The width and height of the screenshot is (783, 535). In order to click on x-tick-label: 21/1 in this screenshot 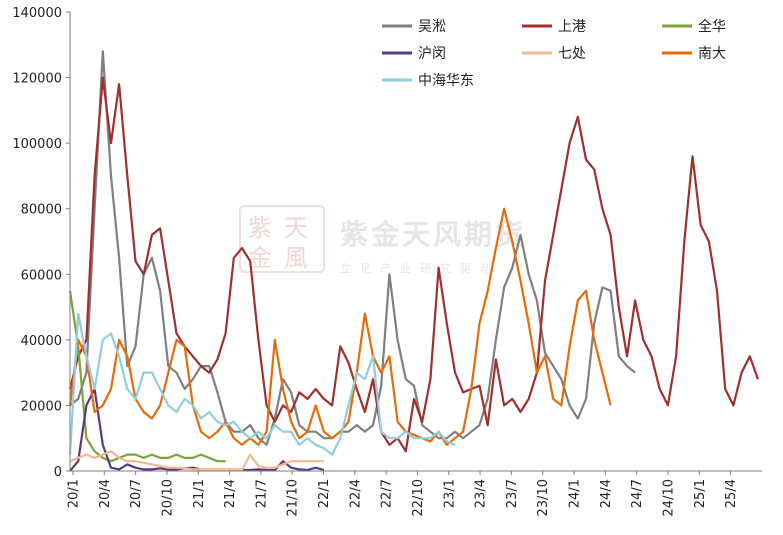, I will do `click(199, 493)`.